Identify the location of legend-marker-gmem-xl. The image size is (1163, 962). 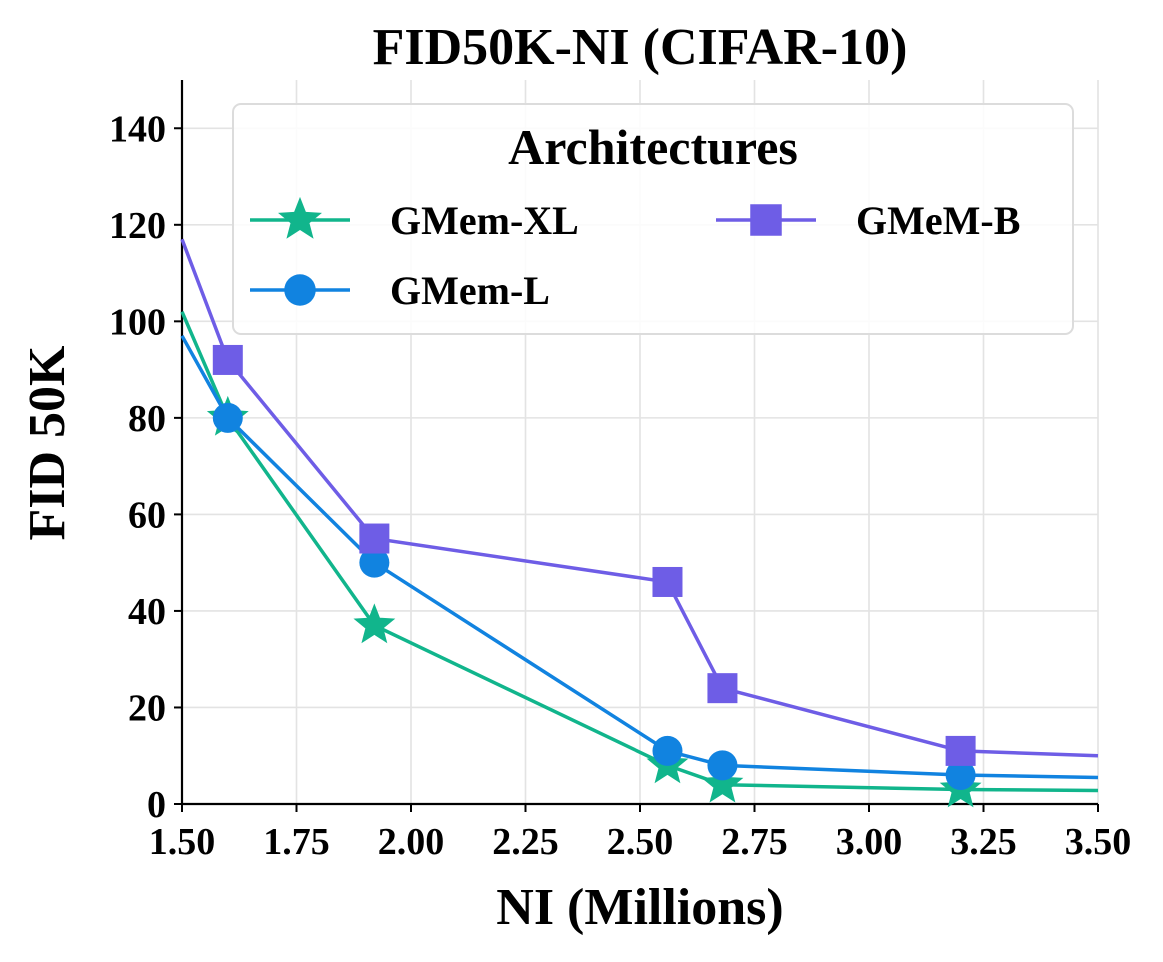
(300, 217).